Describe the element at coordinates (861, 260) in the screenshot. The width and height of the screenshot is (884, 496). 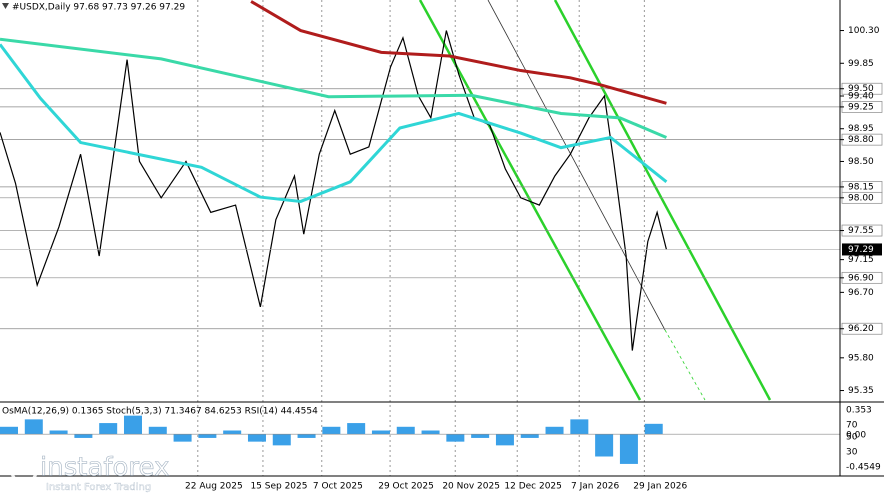
I see `y-tick-label: 97.15` at that location.